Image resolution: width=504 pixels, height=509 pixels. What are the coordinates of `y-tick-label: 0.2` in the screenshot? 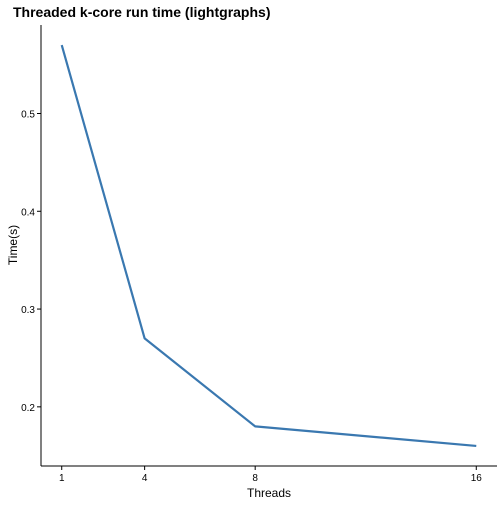 It's located at (28, 408).